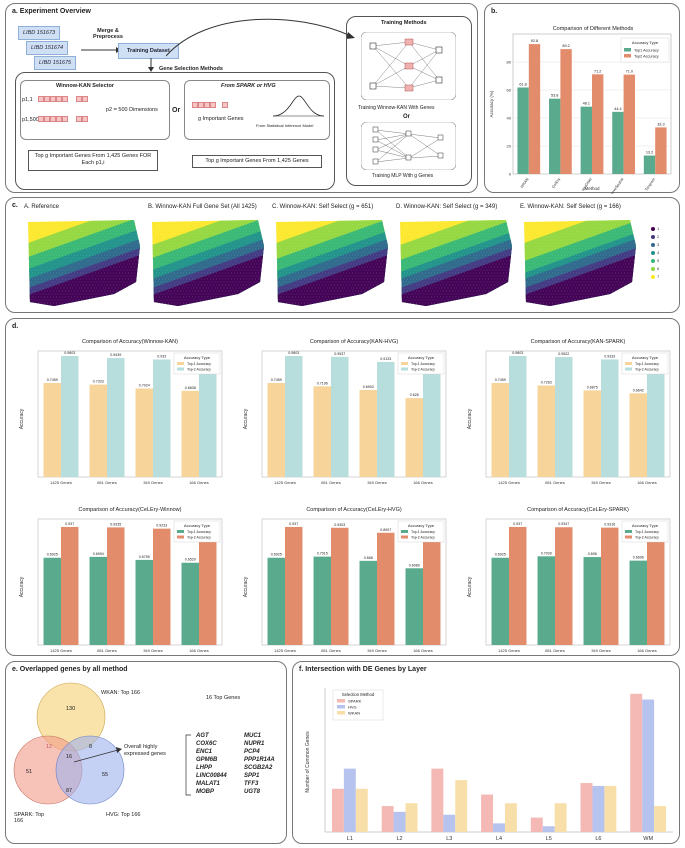 This screenshot has height=848, width=685. Describe the element at coordinates (368, 387) in the screenshot. I see `accuracy-value-label: 0.6903` at that location.